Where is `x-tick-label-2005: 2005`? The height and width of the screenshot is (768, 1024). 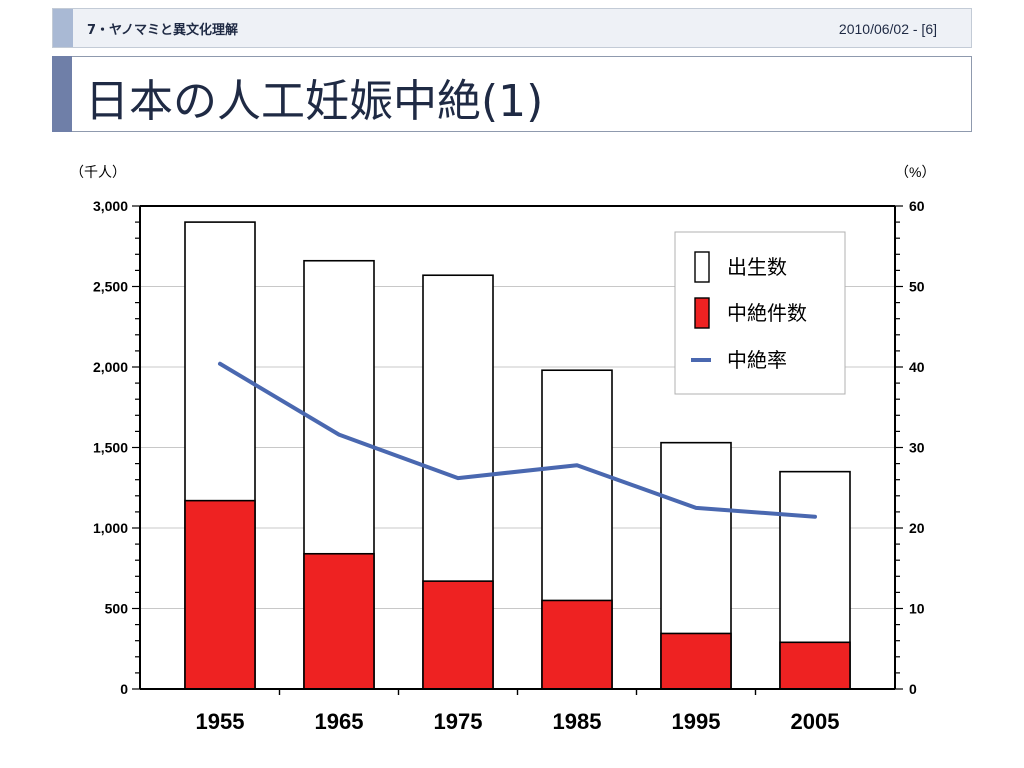
x-tick-label-2005: 2005 is located at coordinates (815, 721).